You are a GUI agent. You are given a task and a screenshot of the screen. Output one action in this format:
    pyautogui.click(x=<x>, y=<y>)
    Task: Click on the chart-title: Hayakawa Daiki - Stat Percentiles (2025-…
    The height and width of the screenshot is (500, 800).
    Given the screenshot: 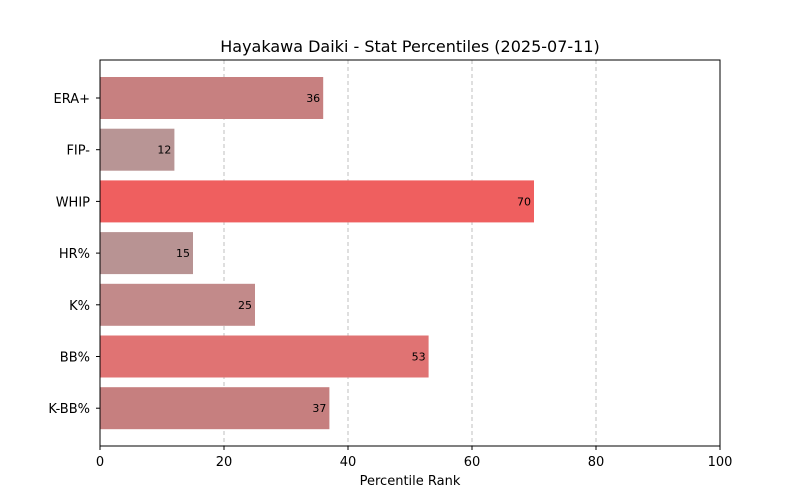 What is the action you would take?
    pyautogui.click(x=410, y=46)
    